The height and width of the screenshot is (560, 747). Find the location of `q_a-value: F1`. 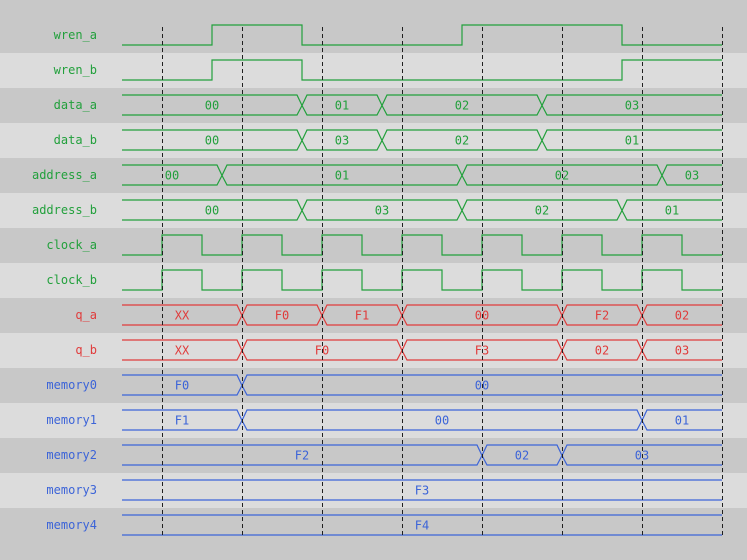

q_a-value: F1 is located at coordinates (362, 316).